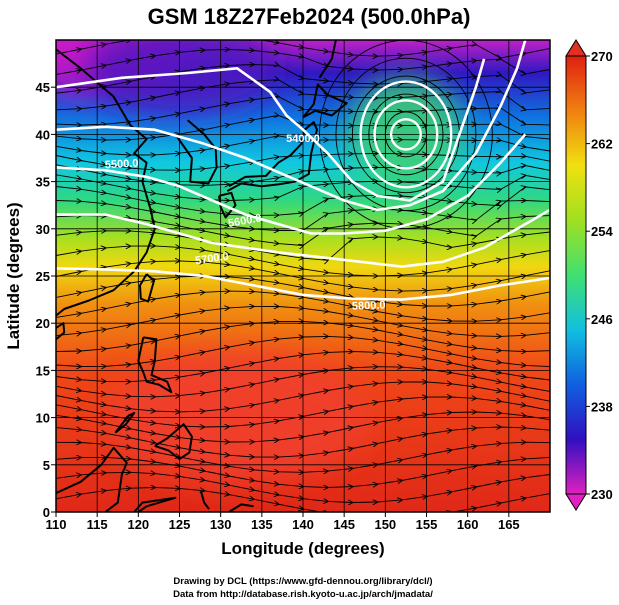 This screenshot has height=605, width=619. I want to click on y-tick-label: 15, so click(43, 370).